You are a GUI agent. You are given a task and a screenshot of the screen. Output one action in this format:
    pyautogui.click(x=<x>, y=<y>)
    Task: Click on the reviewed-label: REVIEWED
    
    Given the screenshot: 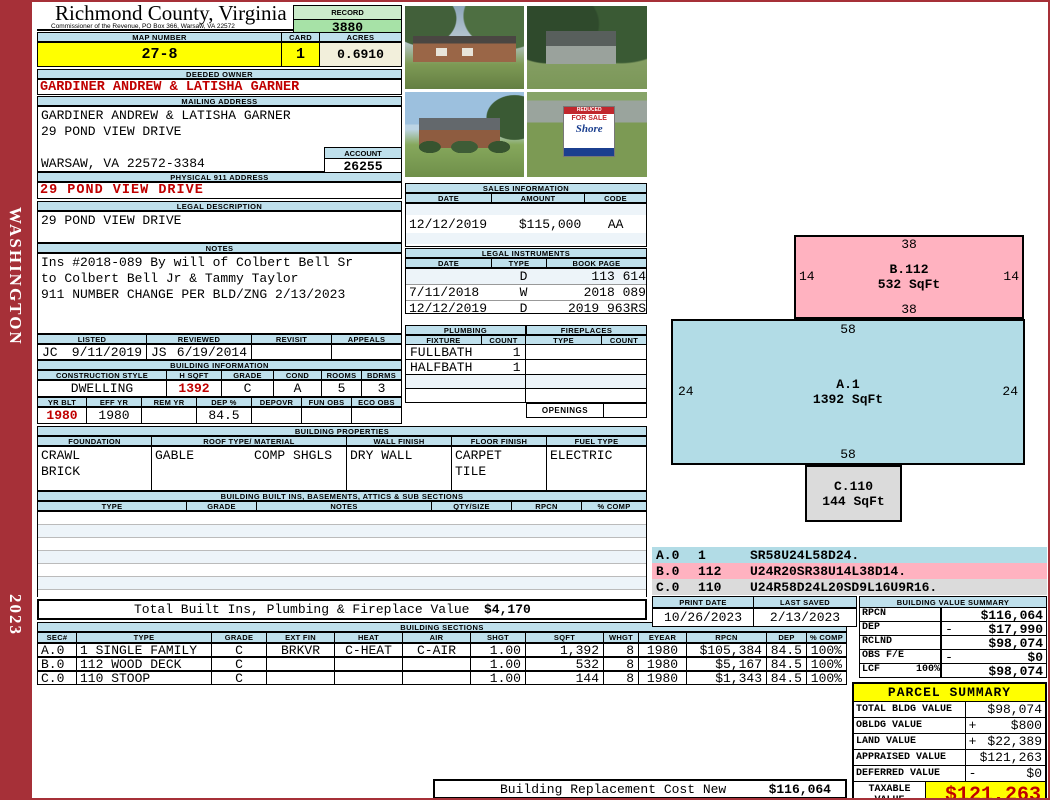 What is the action you would take?
    pyautogui.click(x=199, y=339)
    